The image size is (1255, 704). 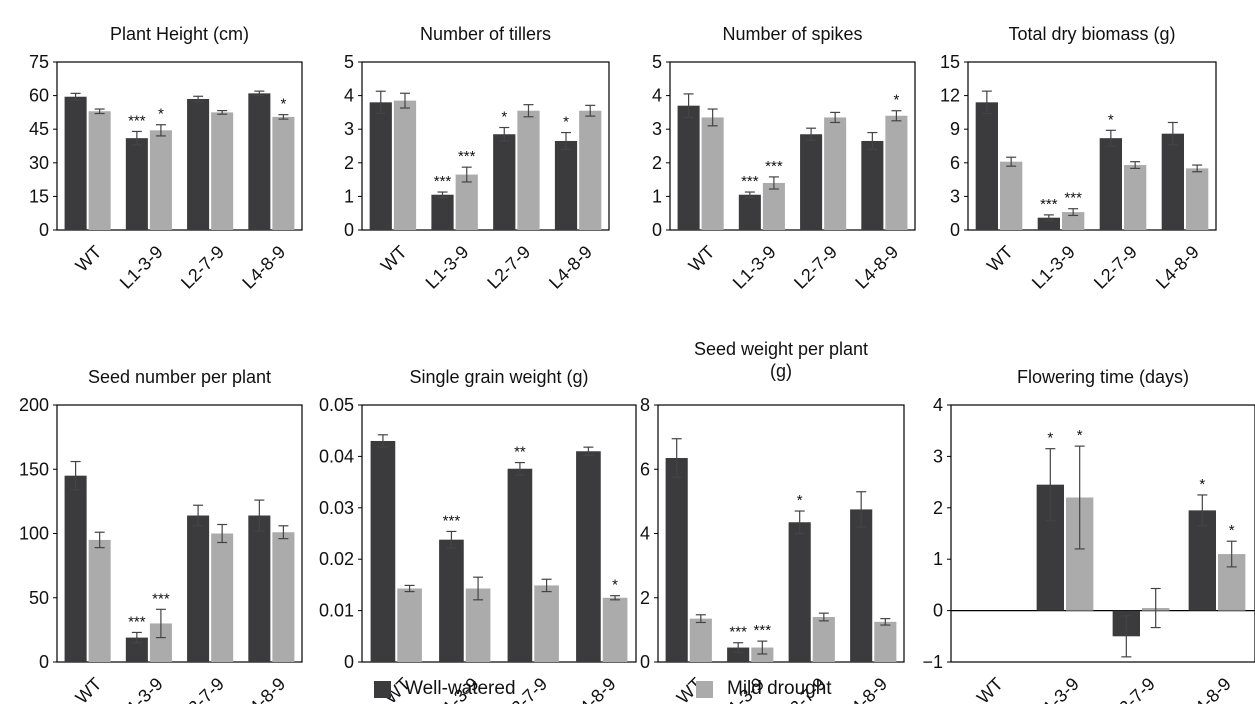 I want to click on y-tick-label: 0.01, so click(x=336, y=611).